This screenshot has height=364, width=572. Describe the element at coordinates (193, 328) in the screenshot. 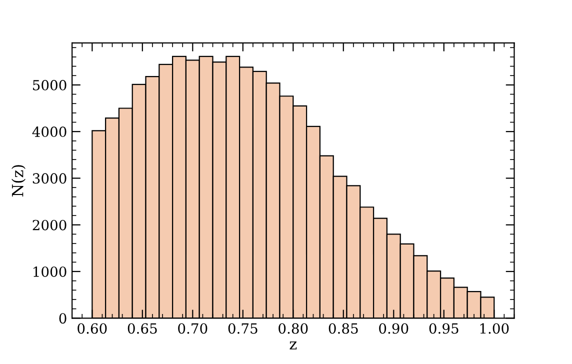

I see `x-tick-label: 0.70` at that location.